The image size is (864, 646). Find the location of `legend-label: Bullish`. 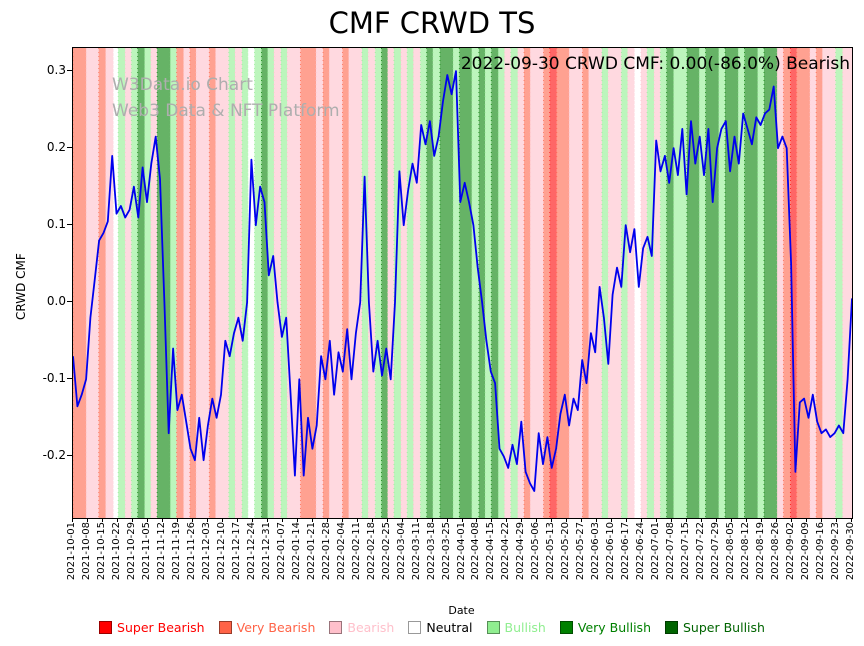

legend-label: Bullish is located at coordinates (525, 627).